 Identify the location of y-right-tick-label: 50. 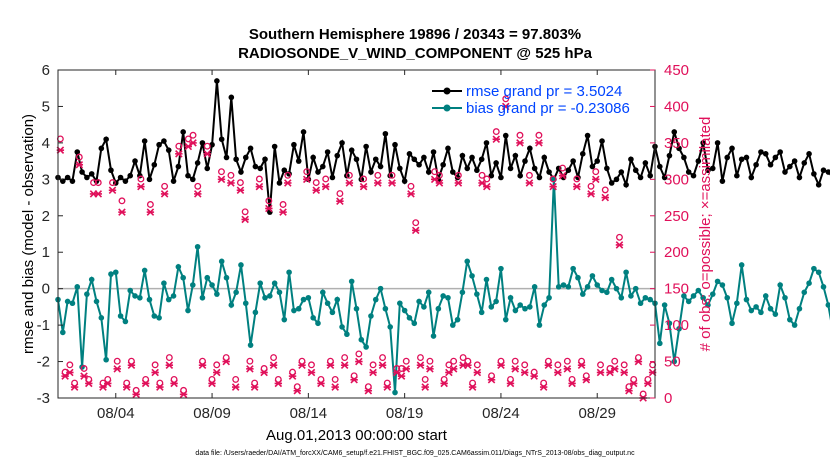
(672, 362).